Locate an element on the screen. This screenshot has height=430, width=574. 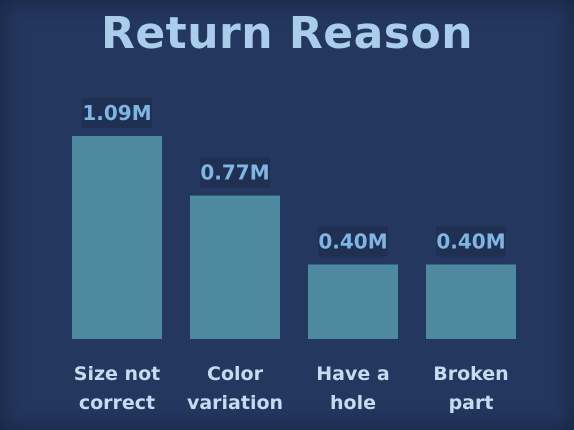
data-label: 1.09M is located at coordinates (116, 113).